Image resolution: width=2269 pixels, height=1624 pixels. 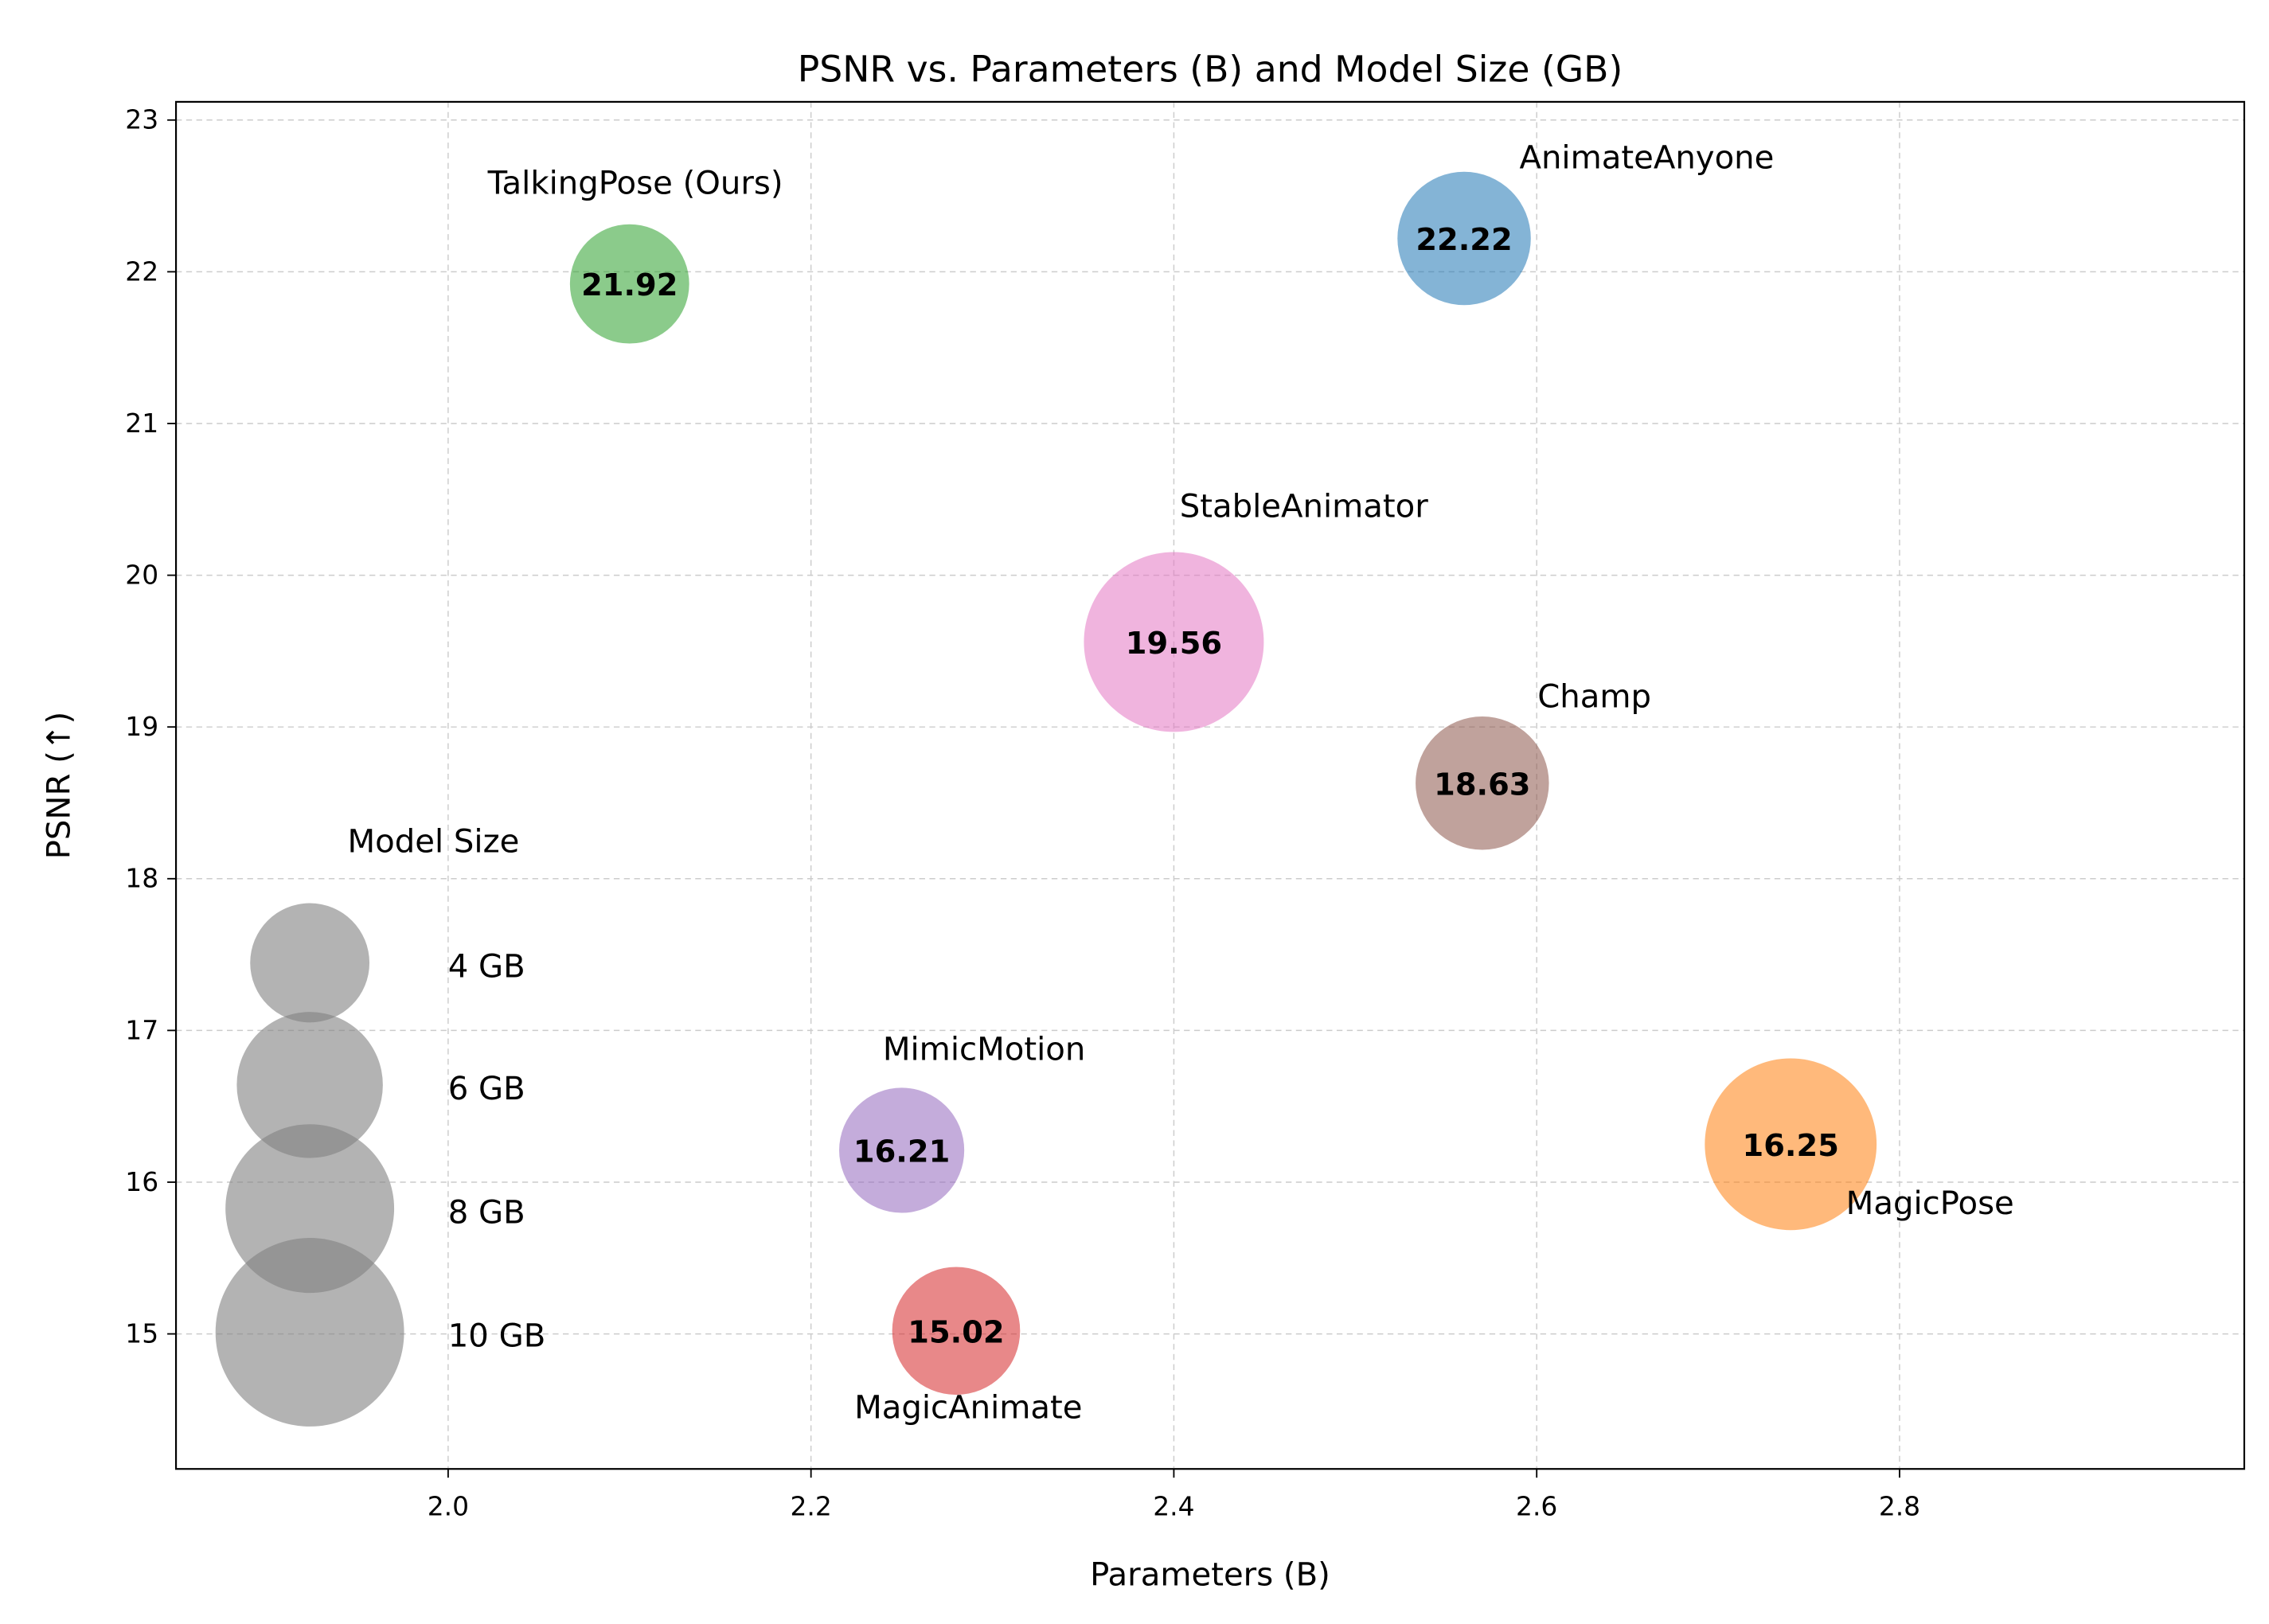 What do you see at coordinates (141, 878) in the screenshot?
I see `y-tick-label: 18` at bounding box center [141, 878].